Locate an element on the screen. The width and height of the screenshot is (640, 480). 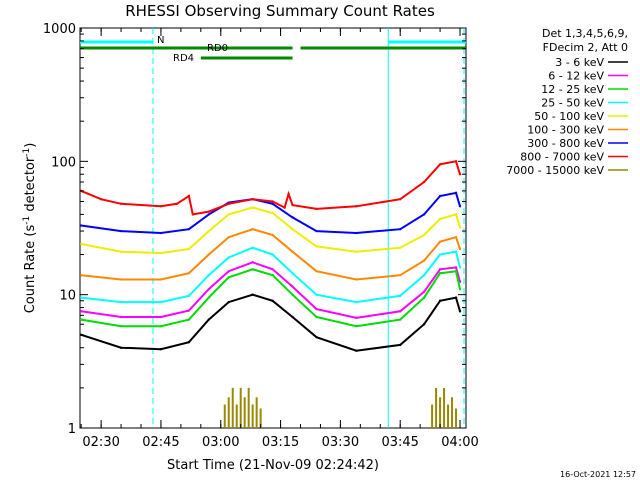
y-tick-label: 1000 is located at coordinates (59, 29).